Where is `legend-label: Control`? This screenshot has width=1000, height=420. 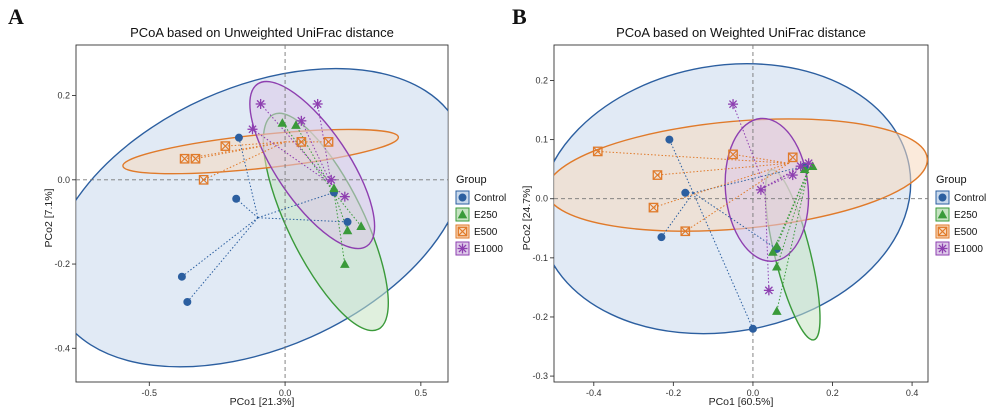 legend-label: Control is located at coordinates (490, 198).